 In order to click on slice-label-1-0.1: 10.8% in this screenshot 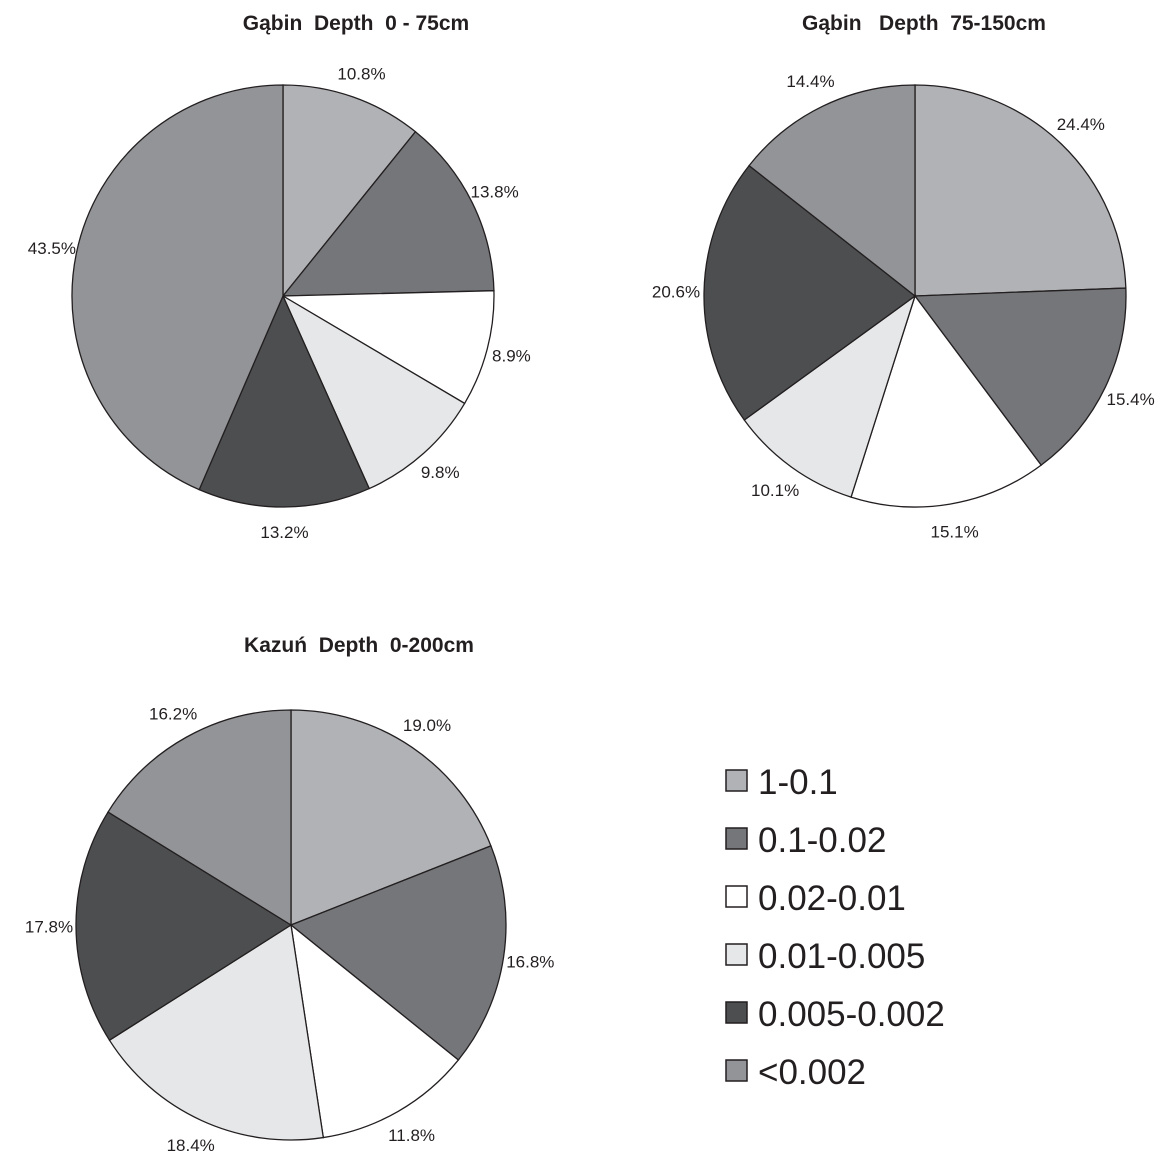, I will do `click(361, 74)`.